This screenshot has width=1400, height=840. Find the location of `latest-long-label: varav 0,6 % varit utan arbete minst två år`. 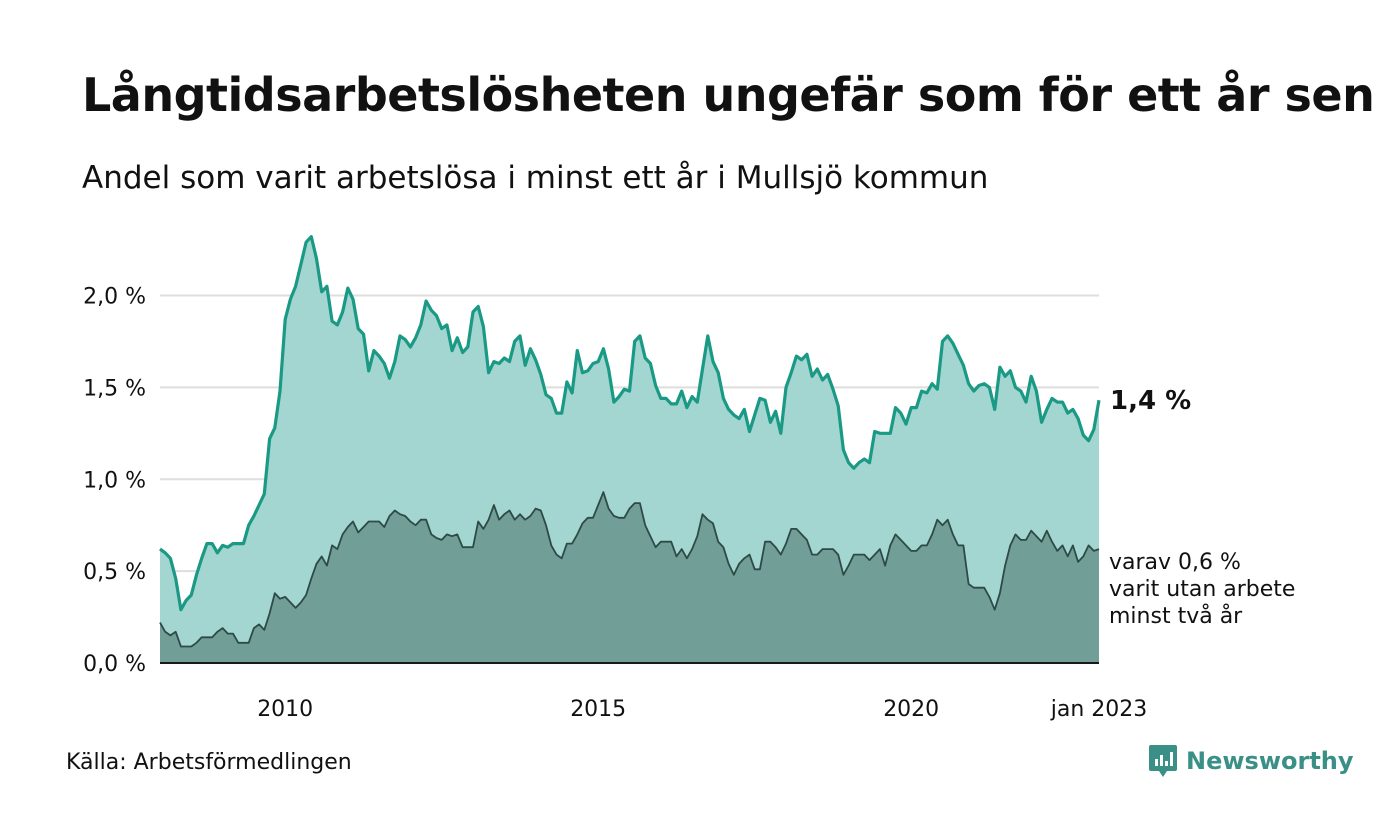

latest-long-label: varav 0,6 % varit utan arbete minst två år is located at coordinates (1202, 589).